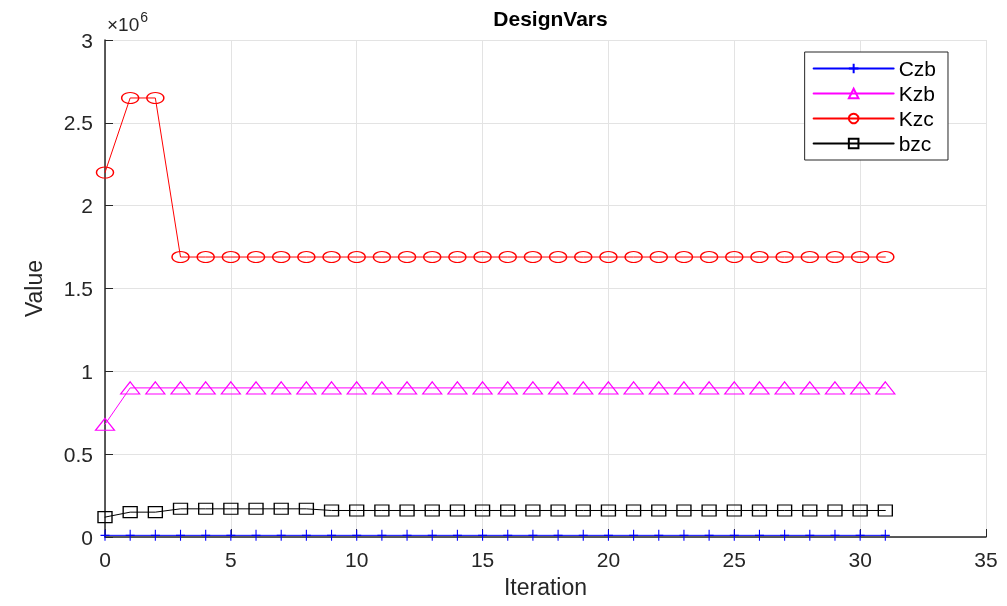 This screenshot has height=606, width=1007. I want to click on y-tick-label: 0, so click(87, 537).